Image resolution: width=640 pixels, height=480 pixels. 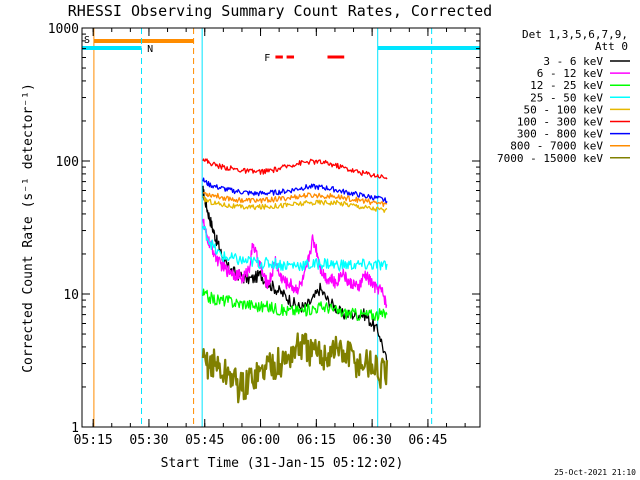 I want to click on legend-header: Det 1,3,5,6,7,9,, so click(x=575, y=34).